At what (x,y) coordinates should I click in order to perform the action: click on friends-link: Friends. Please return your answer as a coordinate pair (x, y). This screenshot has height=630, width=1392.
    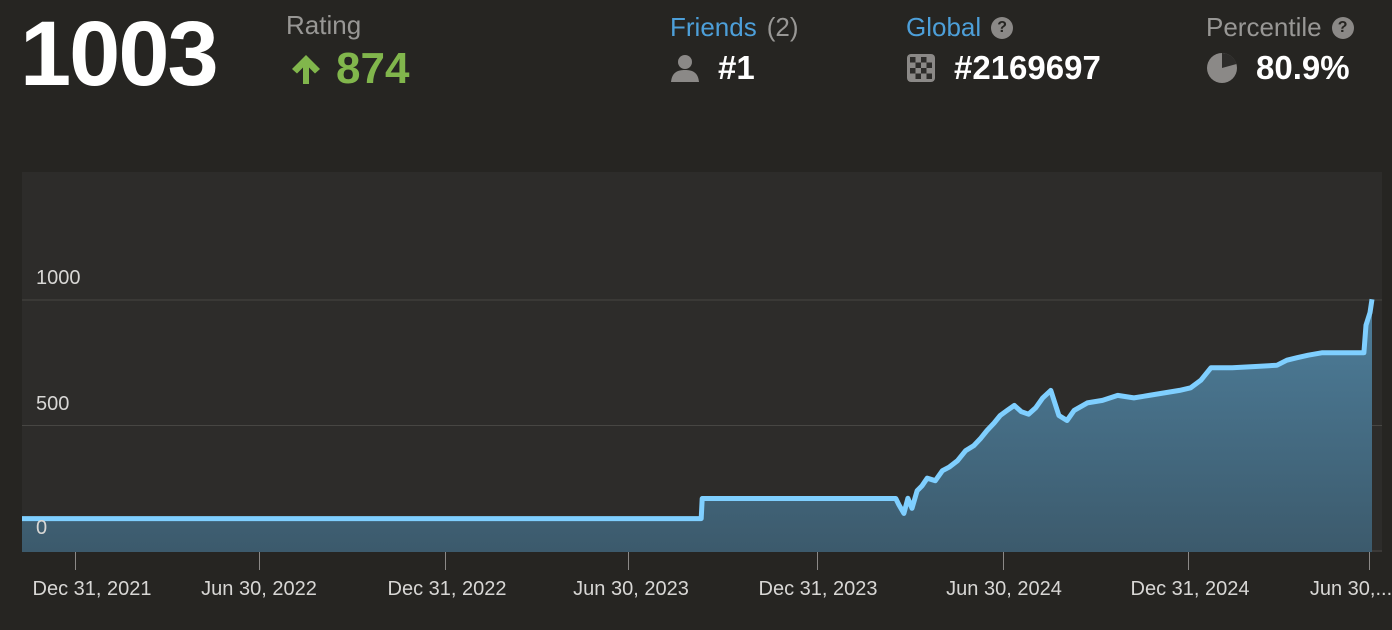
    Looking at the image, I should click on (713, 27).